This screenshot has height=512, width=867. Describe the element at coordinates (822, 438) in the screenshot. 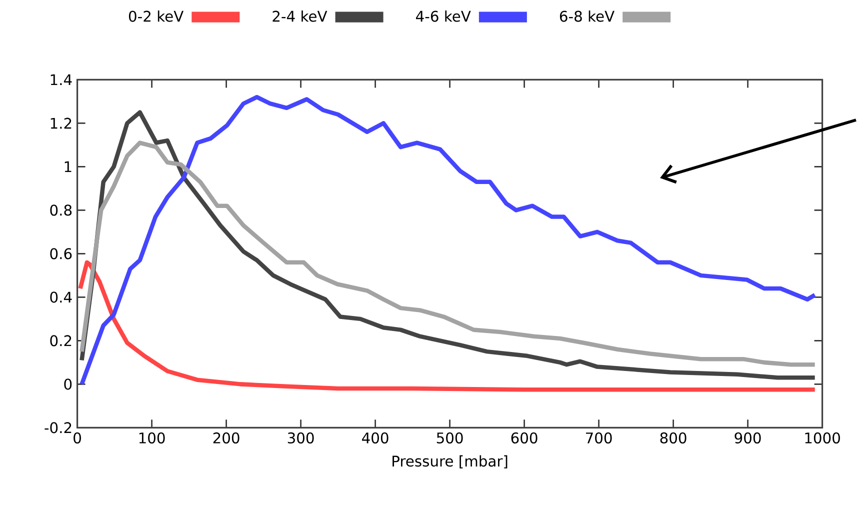

I see `x-tick-label: 1000` at that location.